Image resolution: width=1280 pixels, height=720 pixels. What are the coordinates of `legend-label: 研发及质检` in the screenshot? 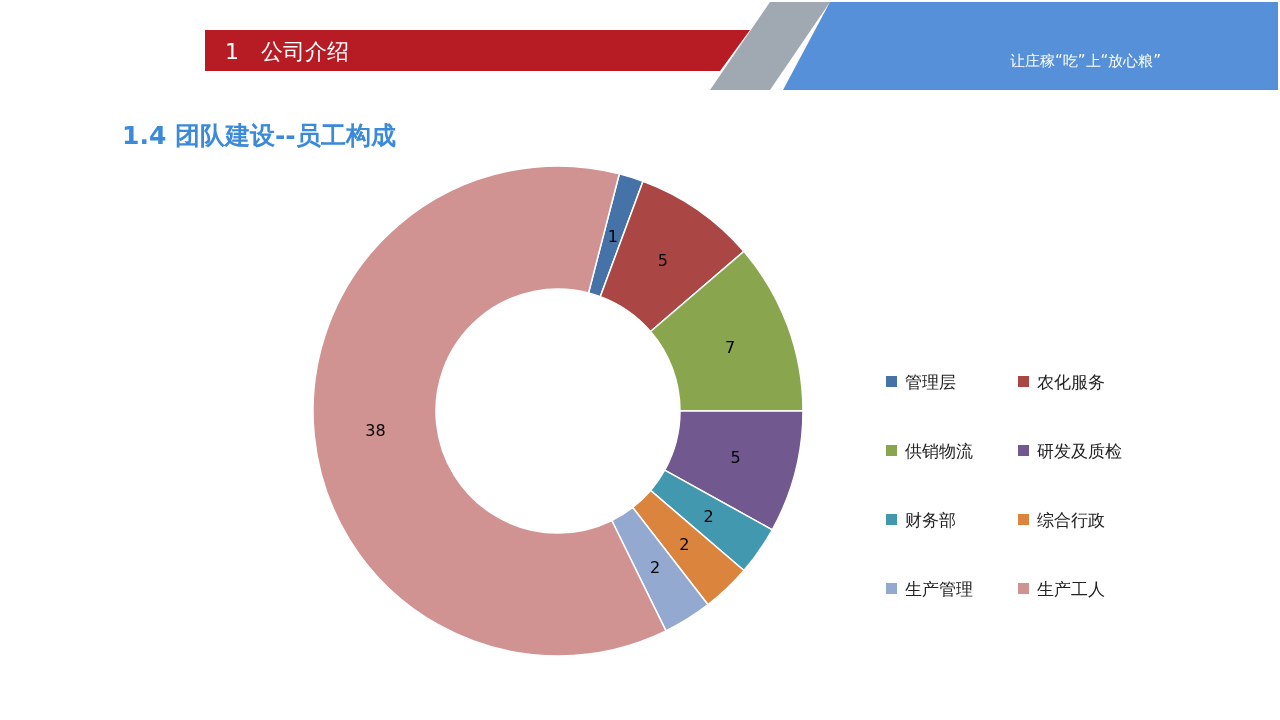 It's located at (1079, 451).